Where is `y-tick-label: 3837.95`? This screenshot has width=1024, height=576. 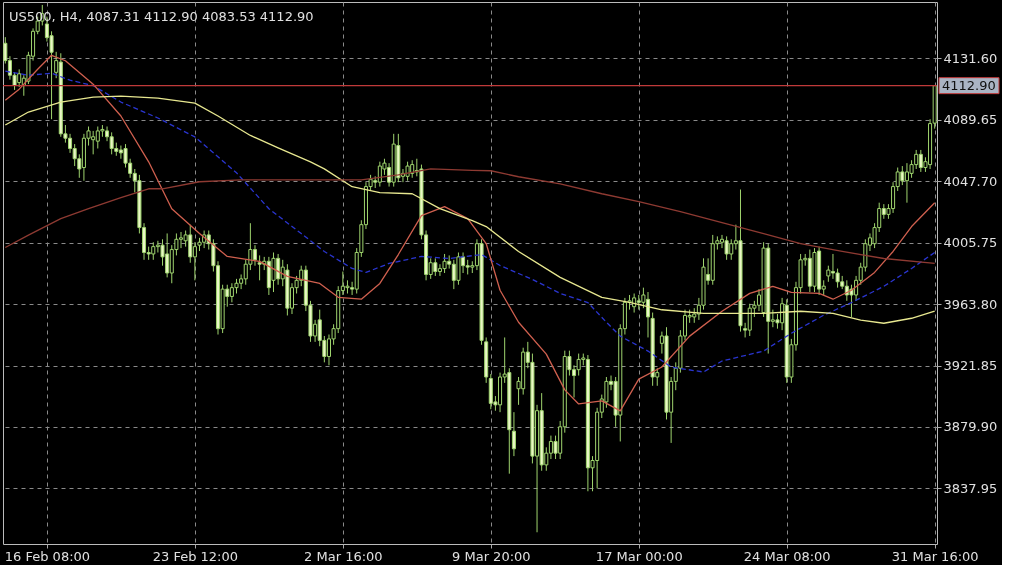 y-tick-label: 3837.95 is located at coordinates (970, 488).